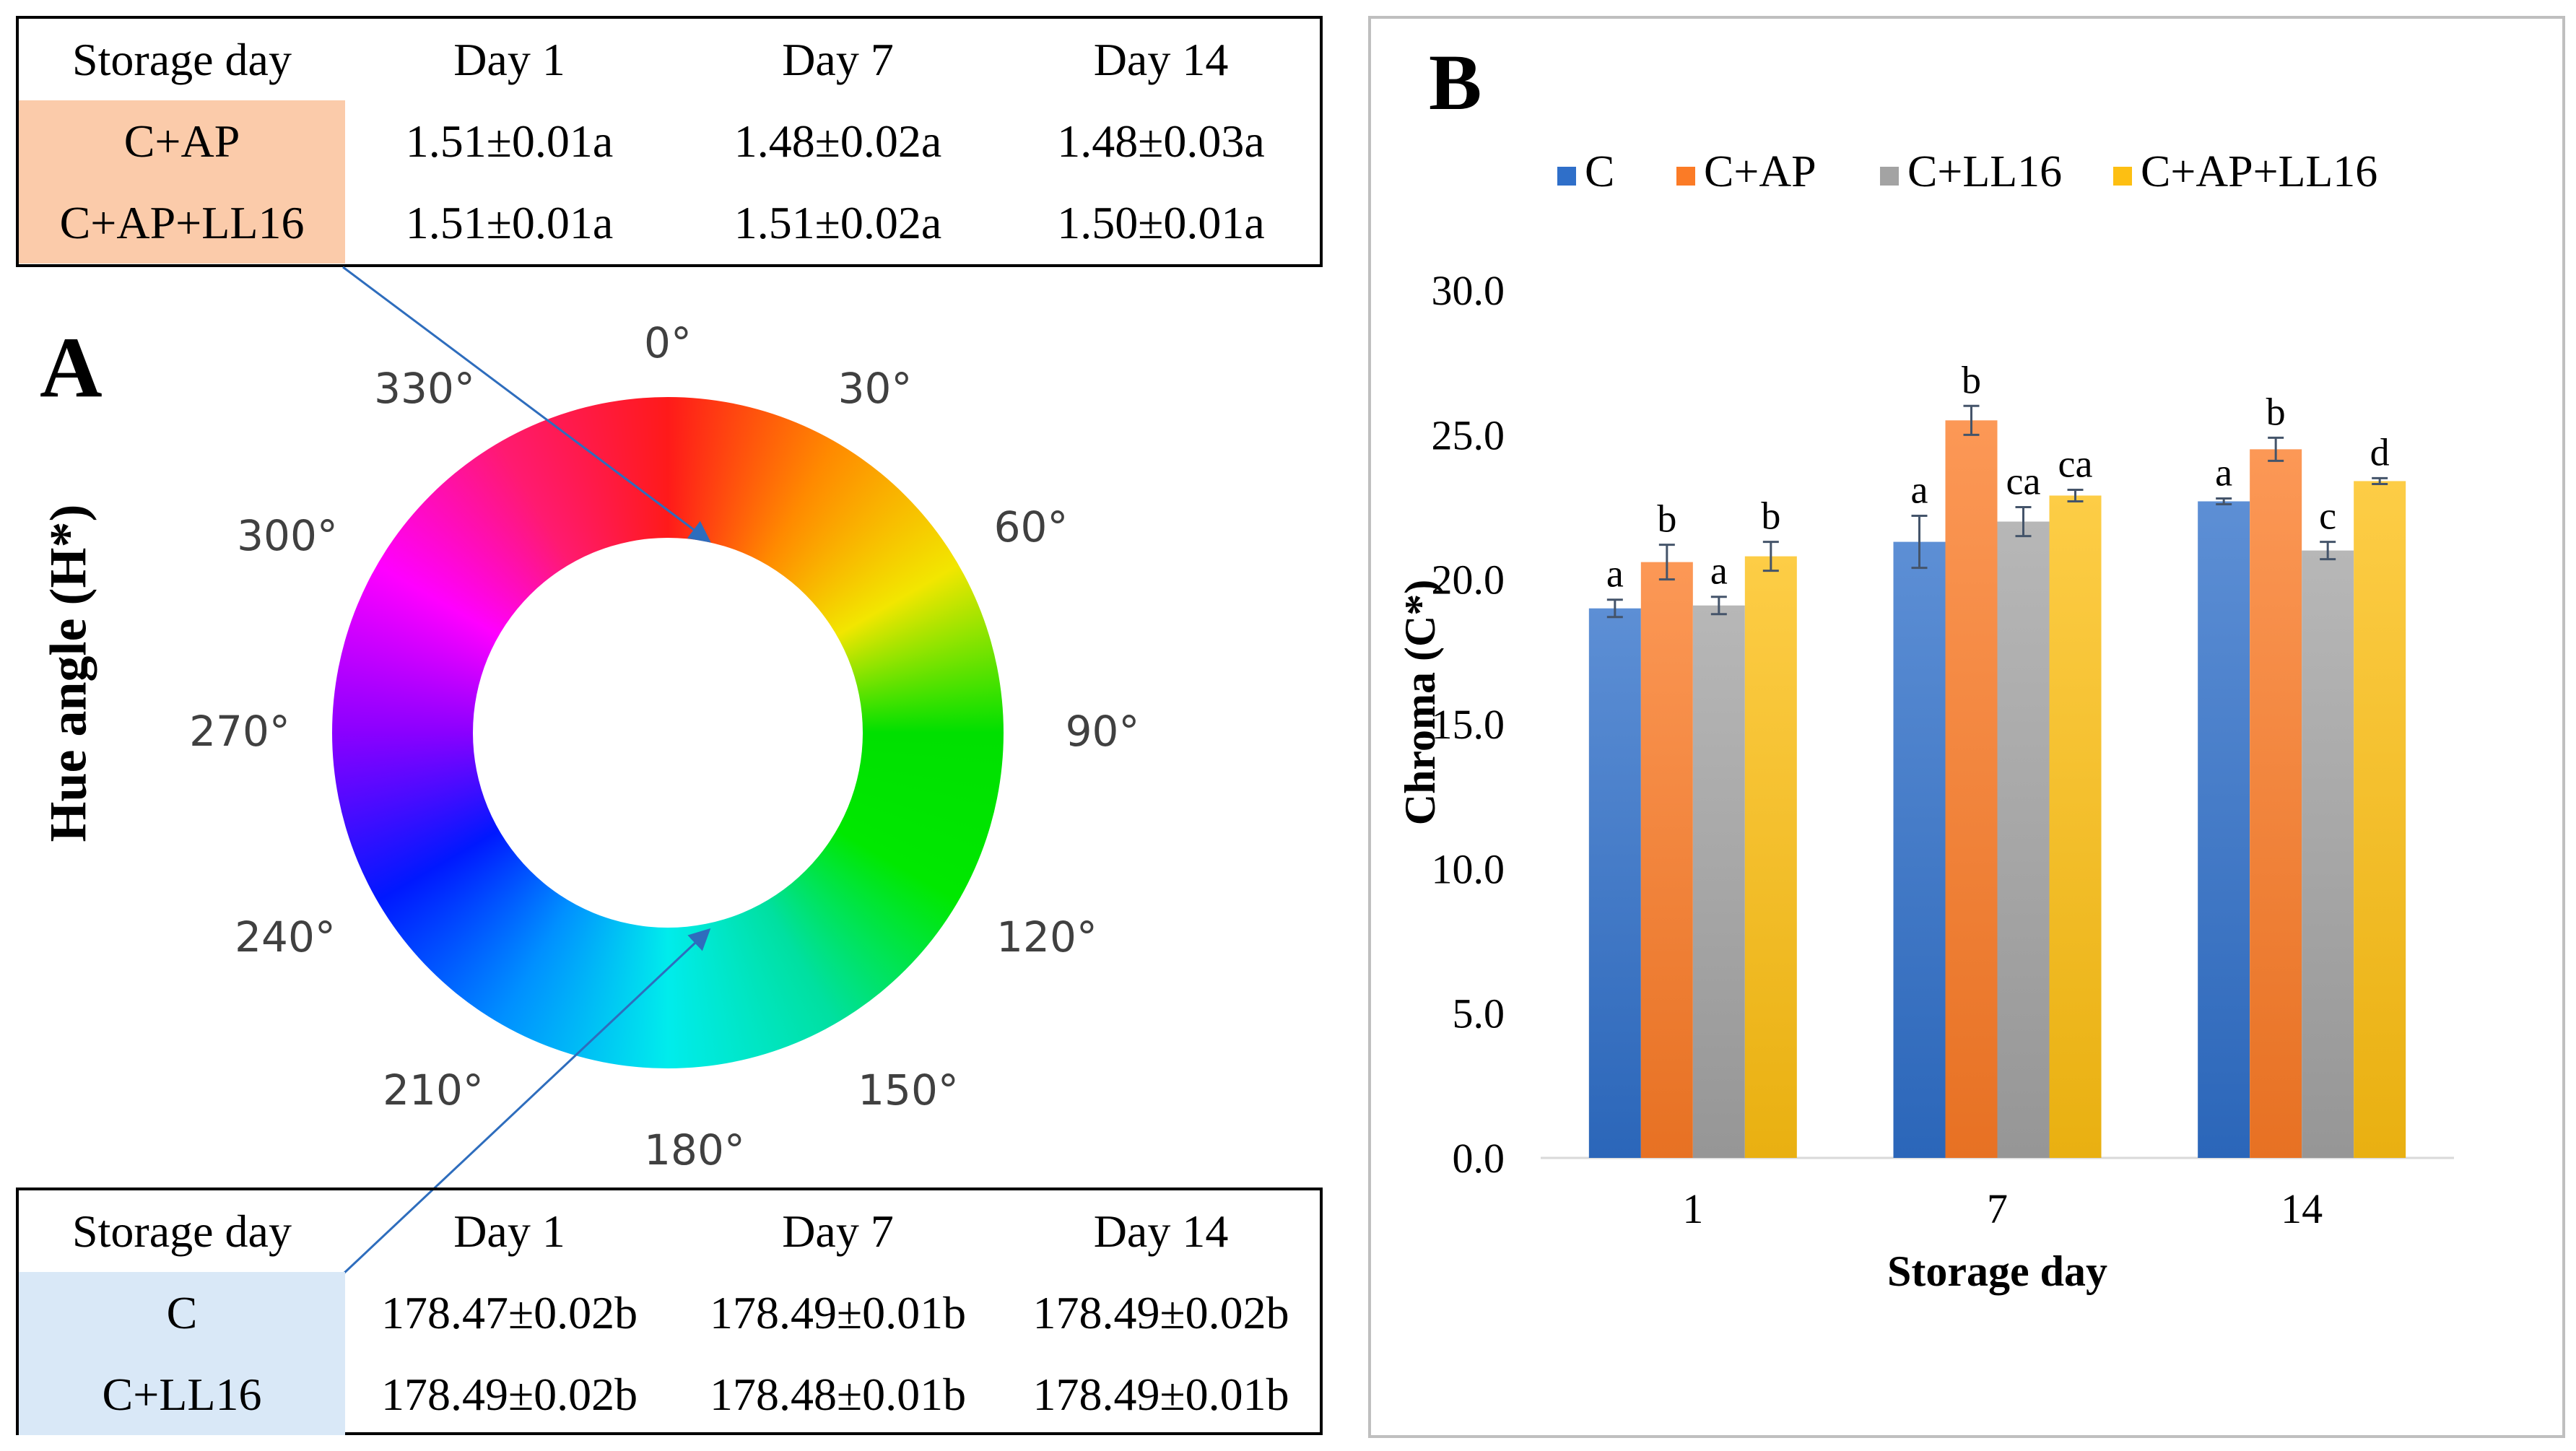 The height and width of the screenshot is (1451, 2576). What do you see at coordinates (1770, 516) in the screenshot?
I see `significance-label-3-0: b` at bounding box center [1770, 516].